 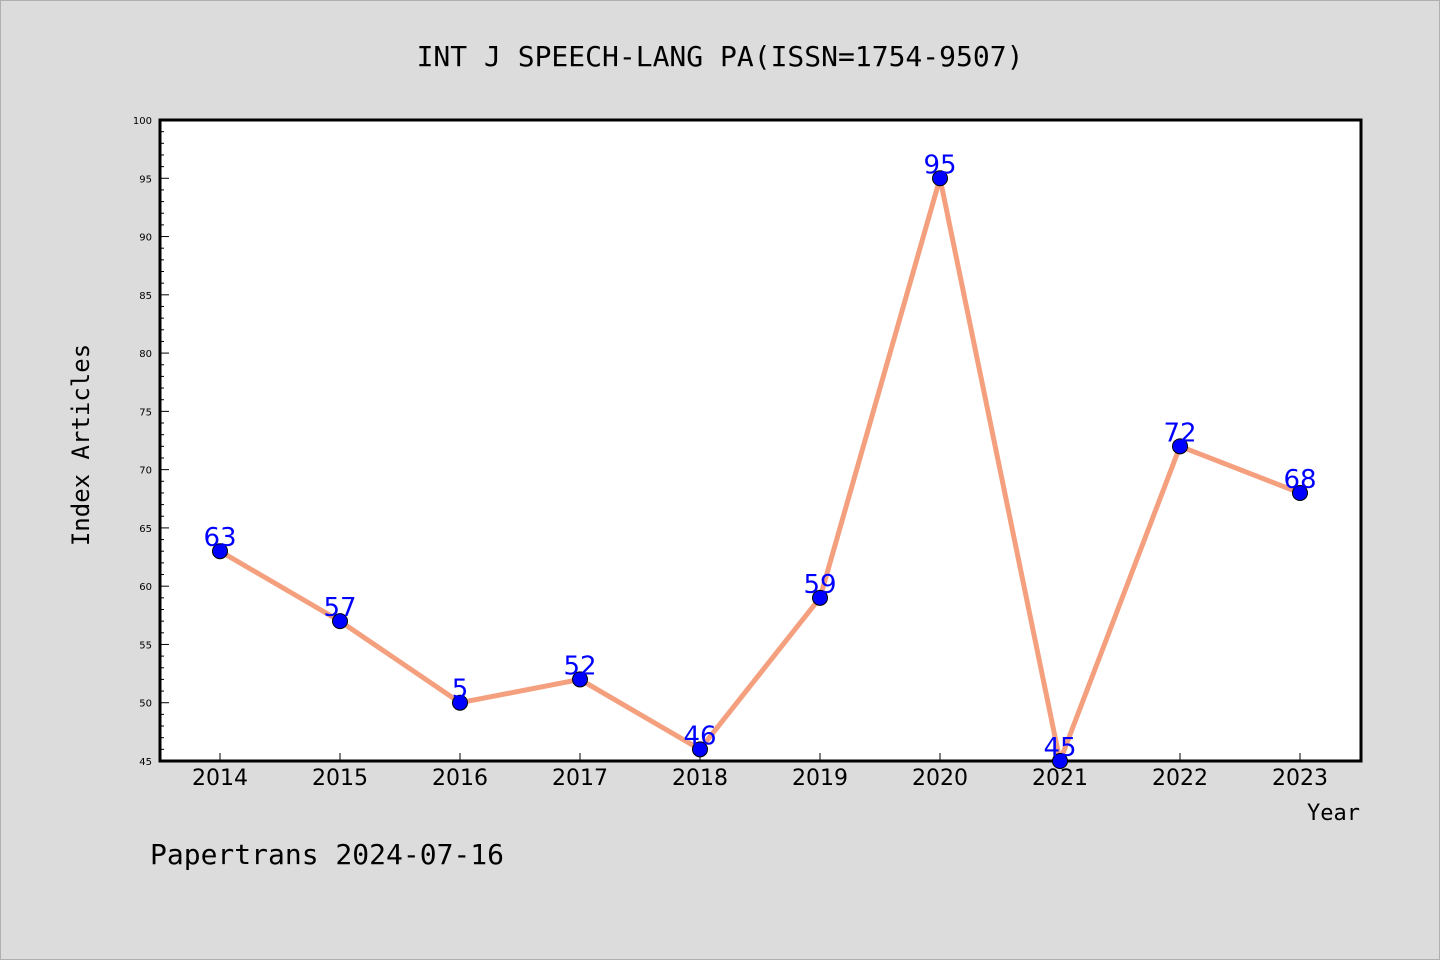 What do you see at coordinates (142, 121) in the screenshot?
I see `y-tick-label: 100` at bounding box center [142, 121].